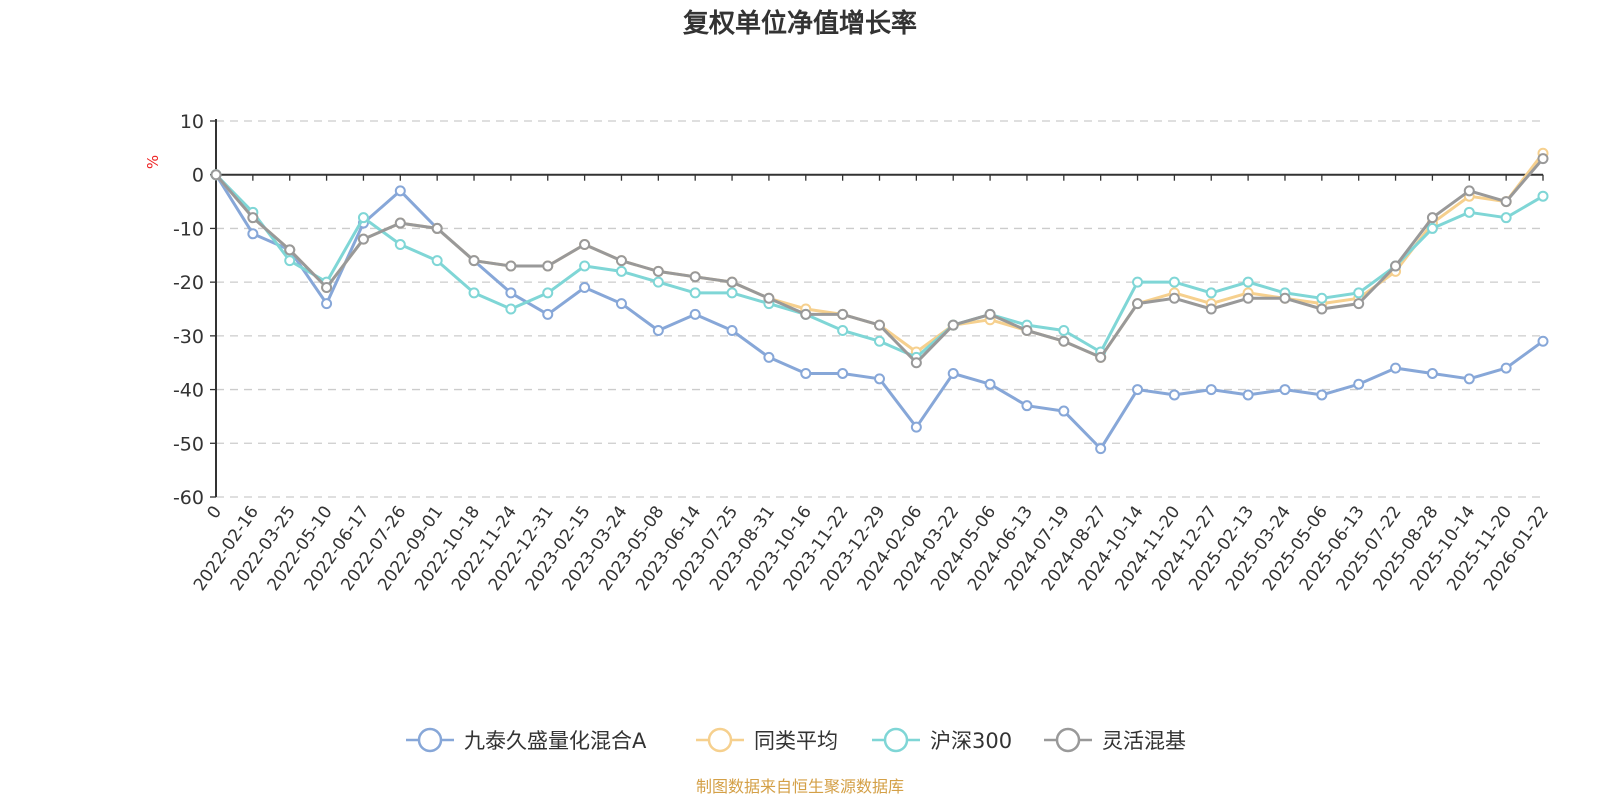 Image resolution: width=1600 pixels, height=800 pixels. What do you see at coordinates (188, 229) in the screenshot?
I see `y-tick-label: -10` at bounding box center [188, 229].